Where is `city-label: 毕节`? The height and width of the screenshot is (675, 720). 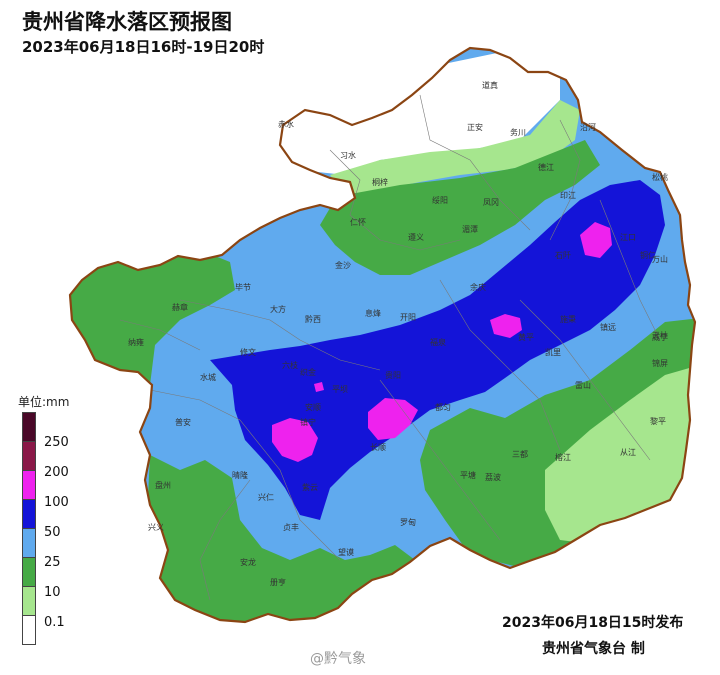 city-label: 毕节 is located at coordinates (243, 287).